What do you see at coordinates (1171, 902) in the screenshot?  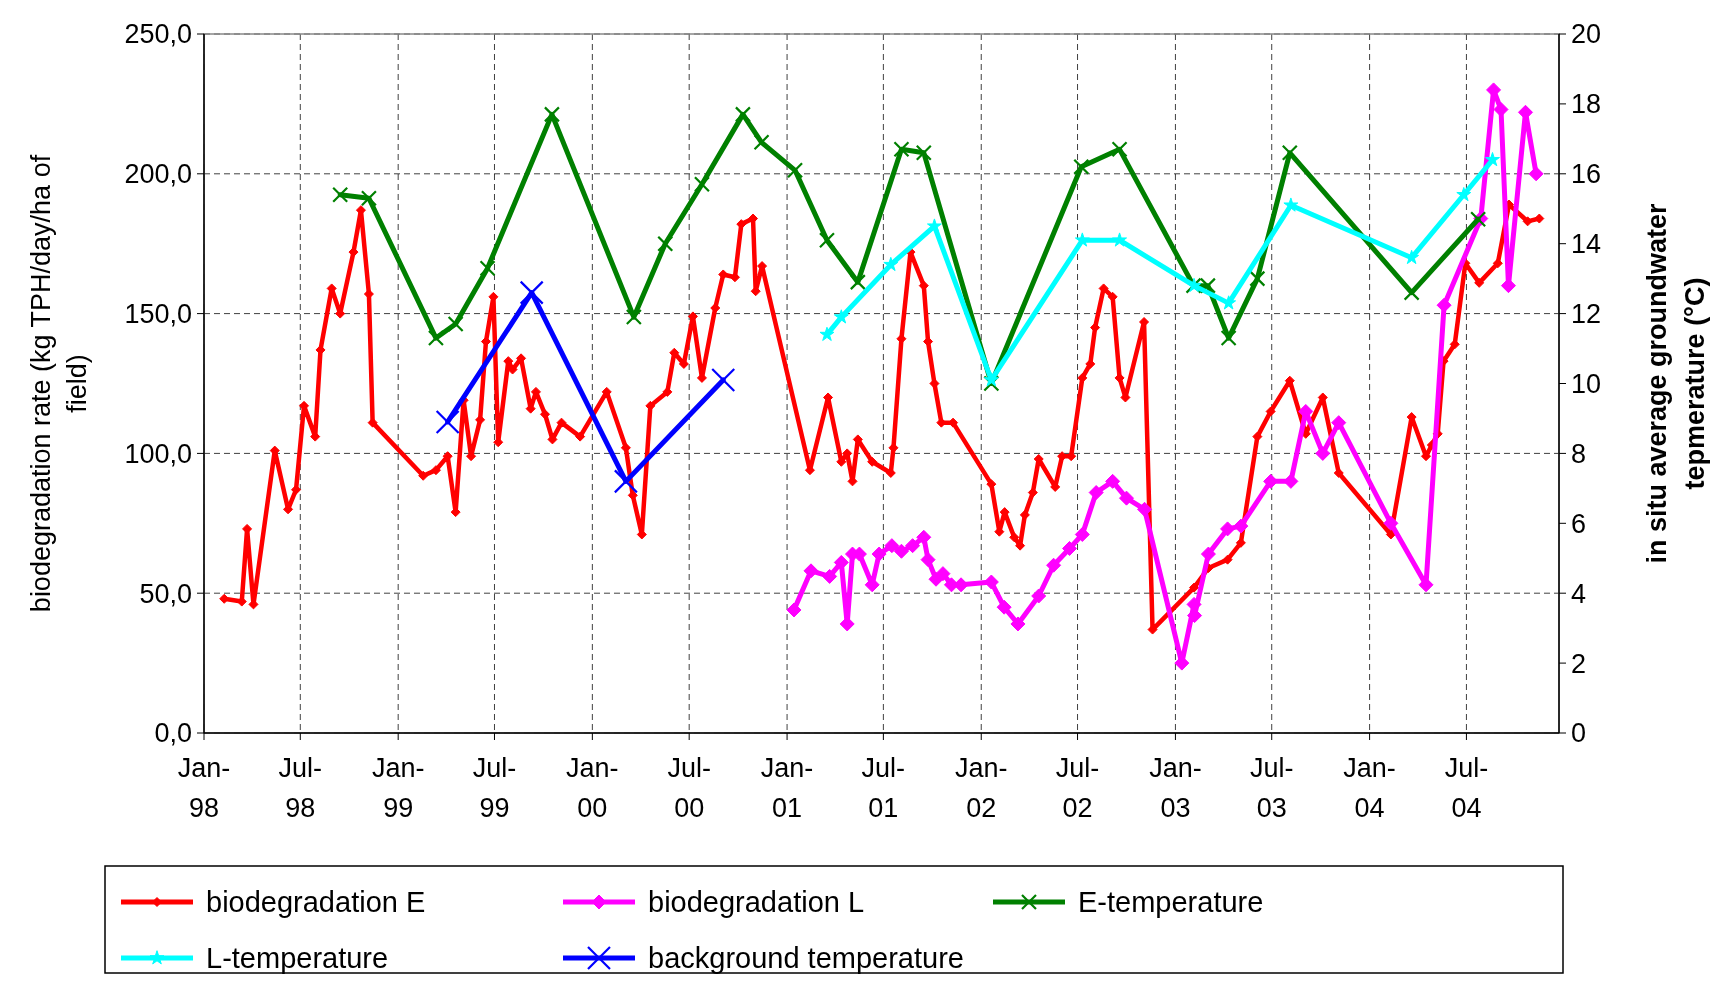 I see `legend-label: E-temperature` at bounding box center [1171, 902].